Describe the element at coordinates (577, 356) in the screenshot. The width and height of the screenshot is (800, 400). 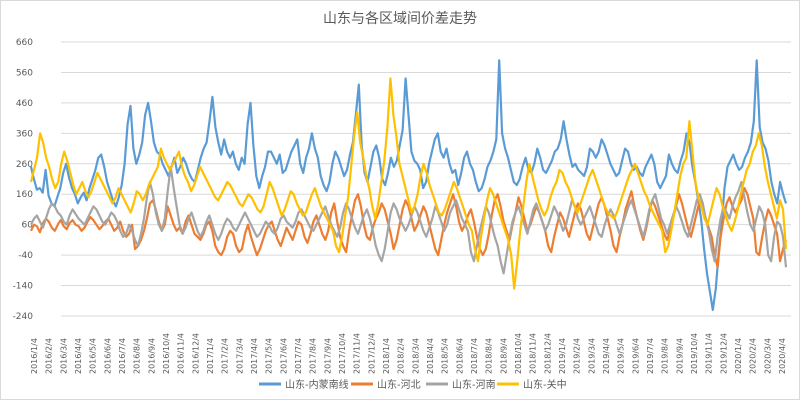
I see `x-tick-label: 2019/2/4` at that location.